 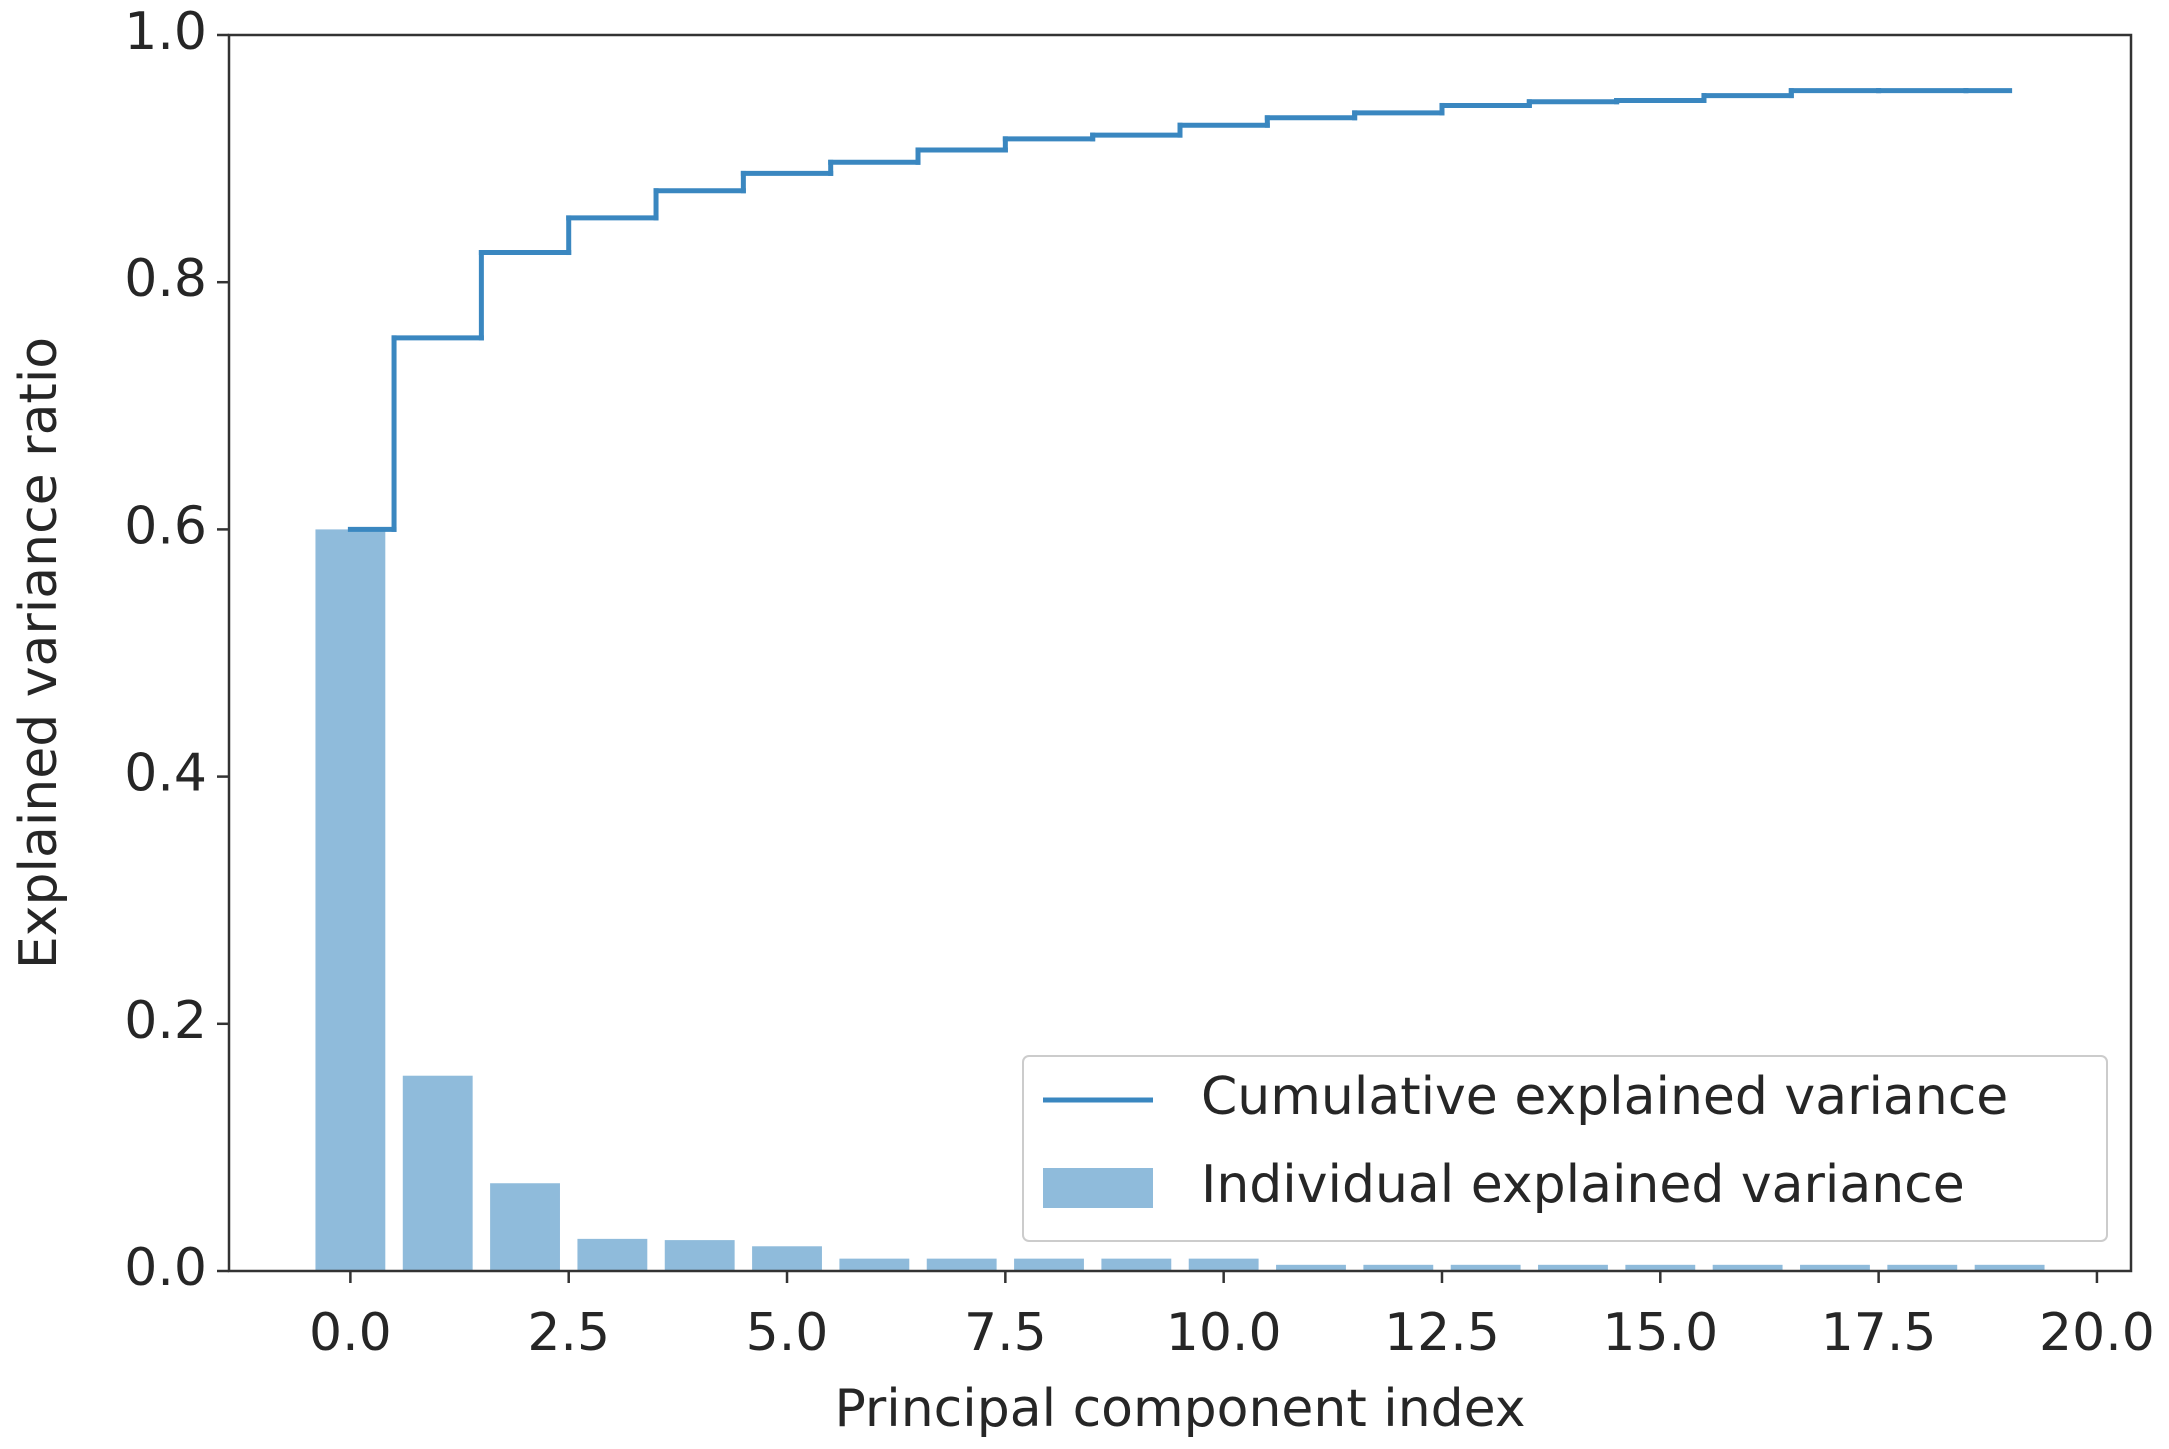 I want to click on x-tick-label: 20.0, so click(x=2097, y=1333).